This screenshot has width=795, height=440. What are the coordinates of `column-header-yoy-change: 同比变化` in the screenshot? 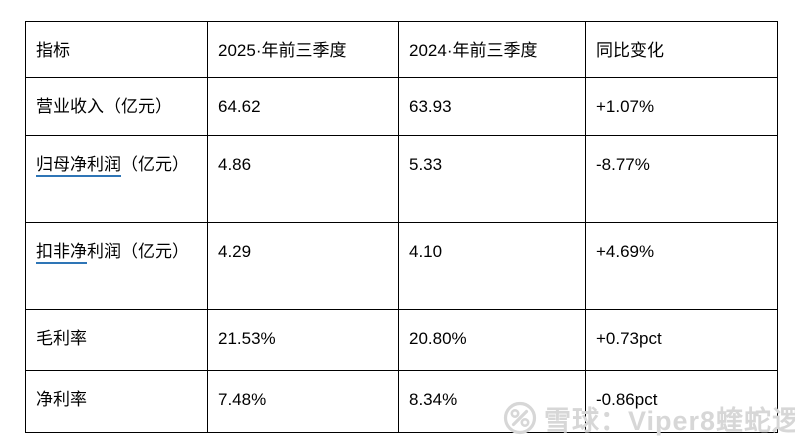 It's located at (681, 49).